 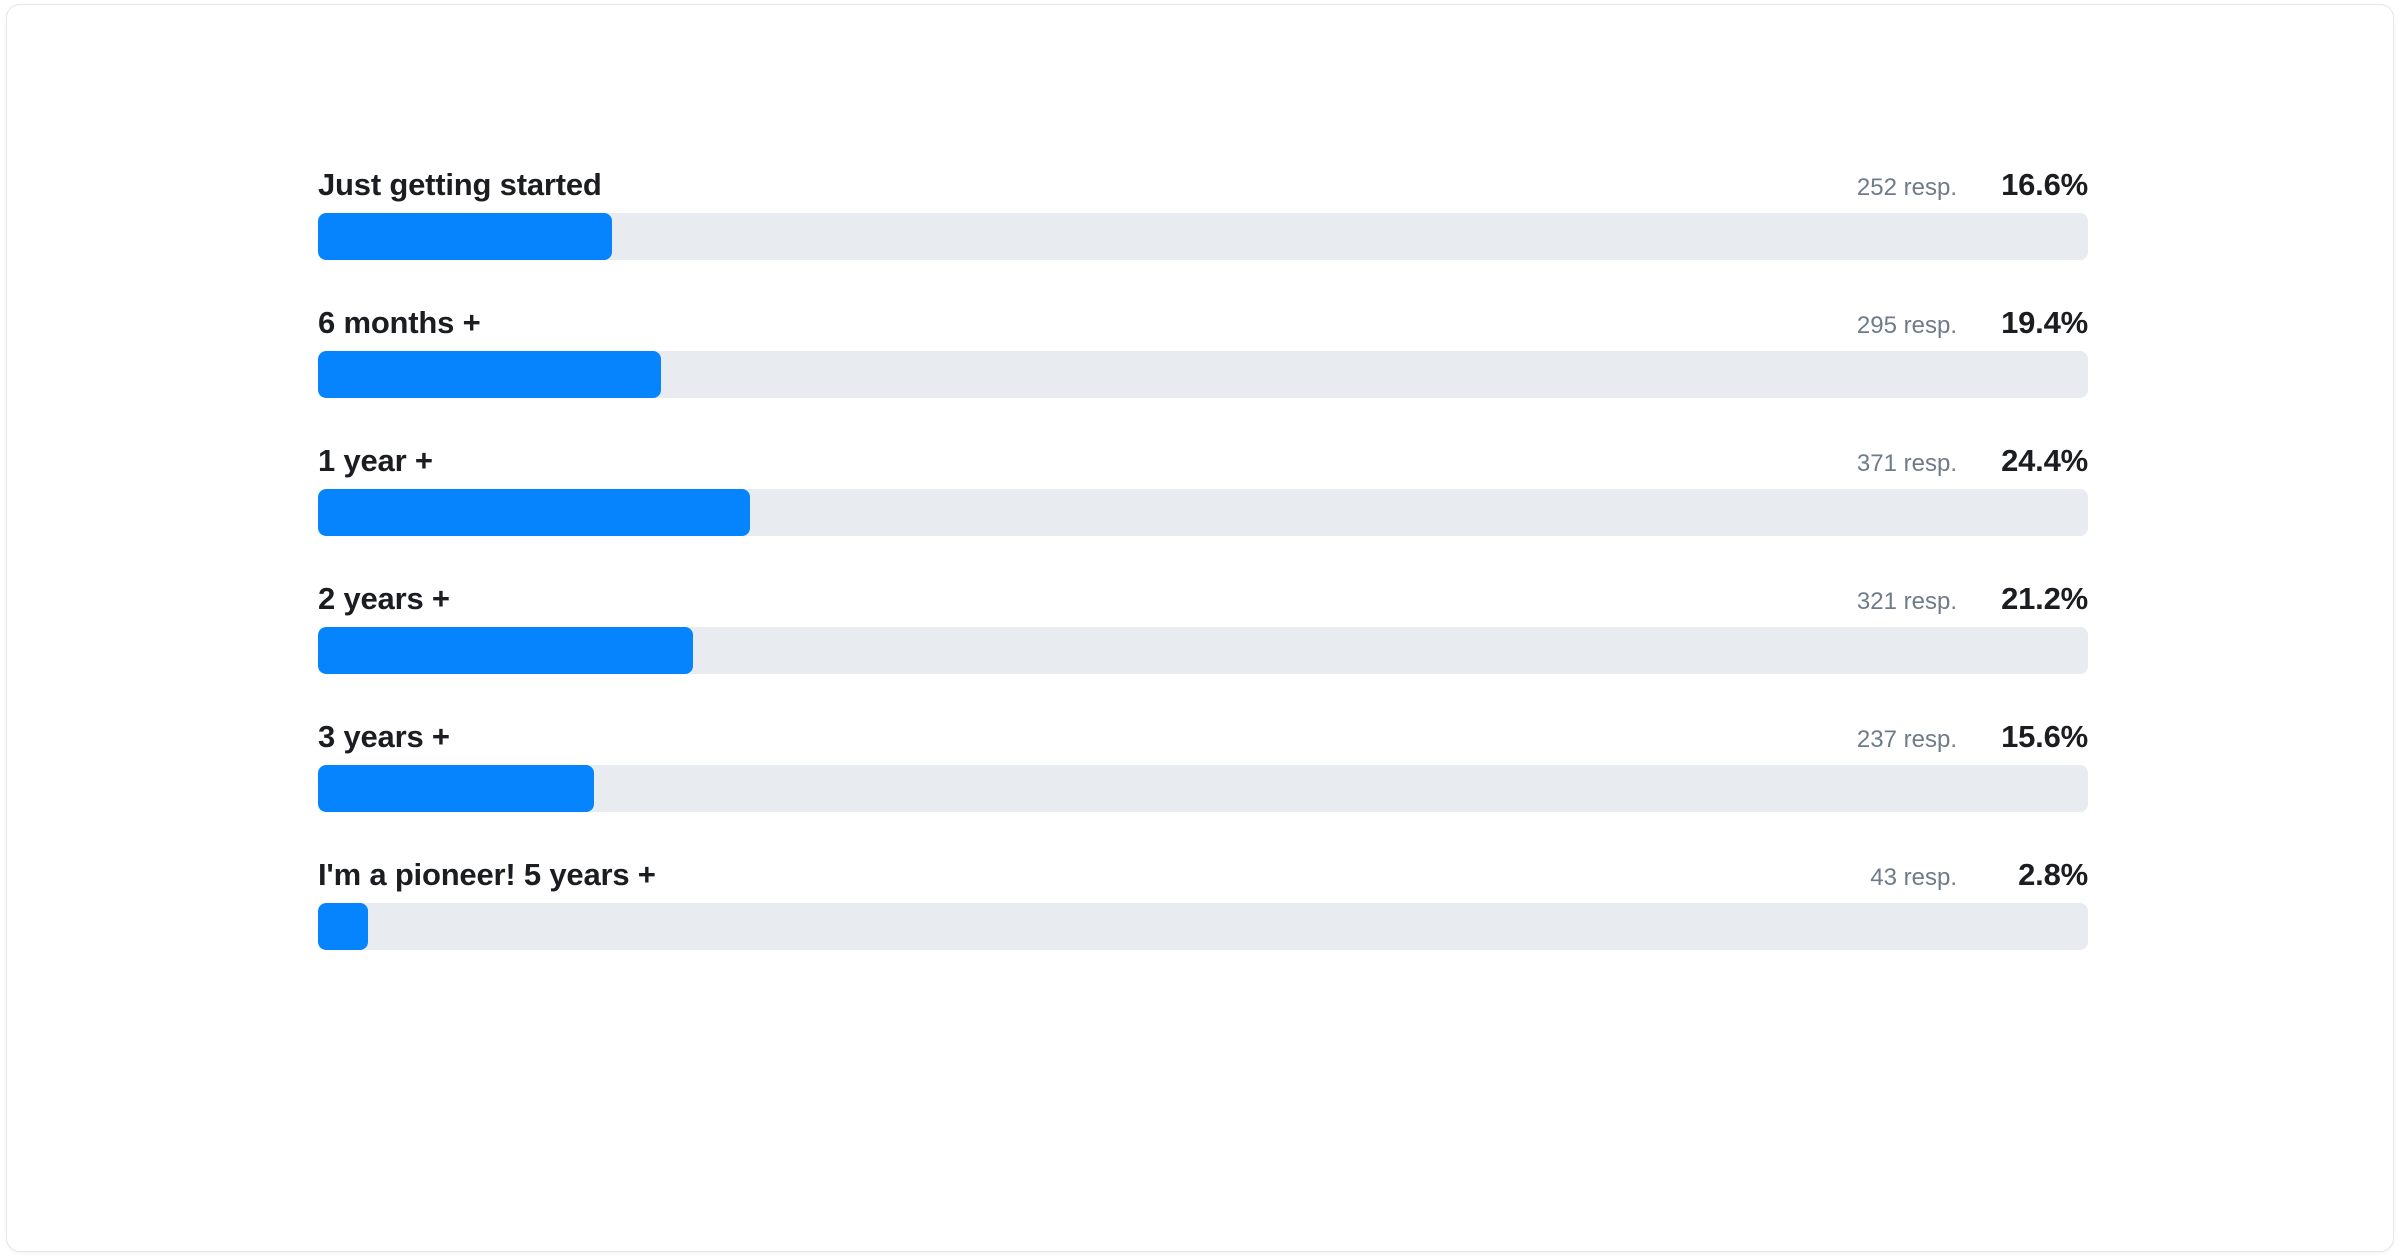 What do you see at coordinates (2053, 874) in the screenshot?
I see `bar-row-percent: 2.8%` at bounding box center [2053, 874].